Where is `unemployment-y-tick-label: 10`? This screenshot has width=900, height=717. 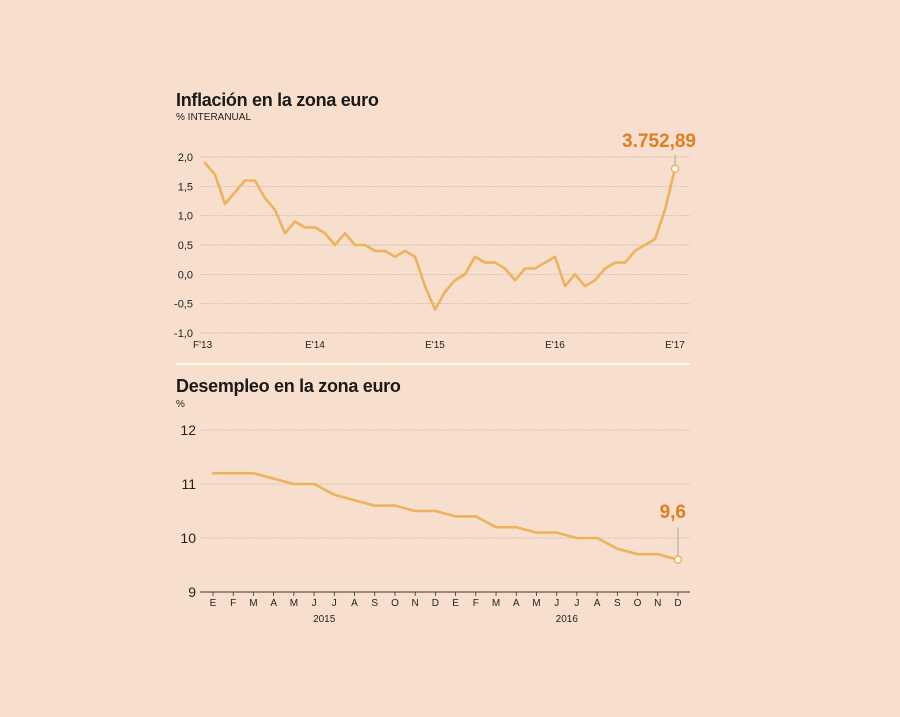 unemployment-y-tick-label: 10 is located at coordinates (188, 538).